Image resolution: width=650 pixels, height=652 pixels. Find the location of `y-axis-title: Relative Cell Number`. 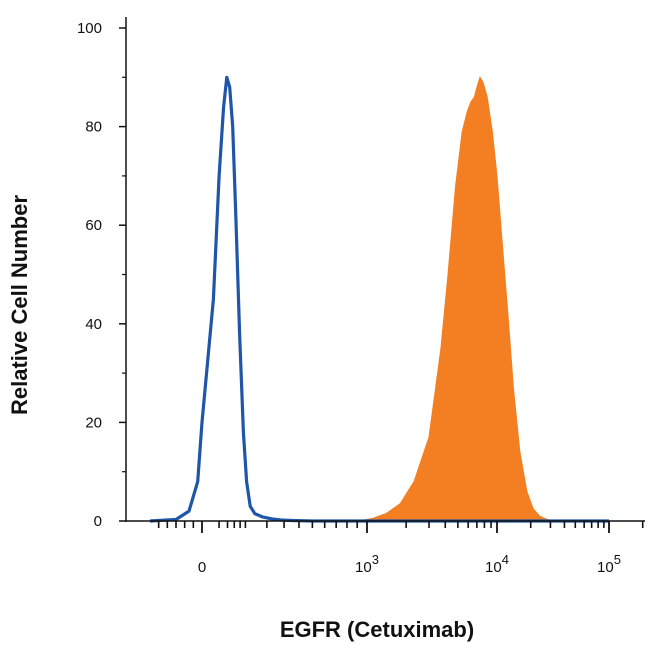

y-axis-title: Relative Cell Number is located at coordinates (19, 305).